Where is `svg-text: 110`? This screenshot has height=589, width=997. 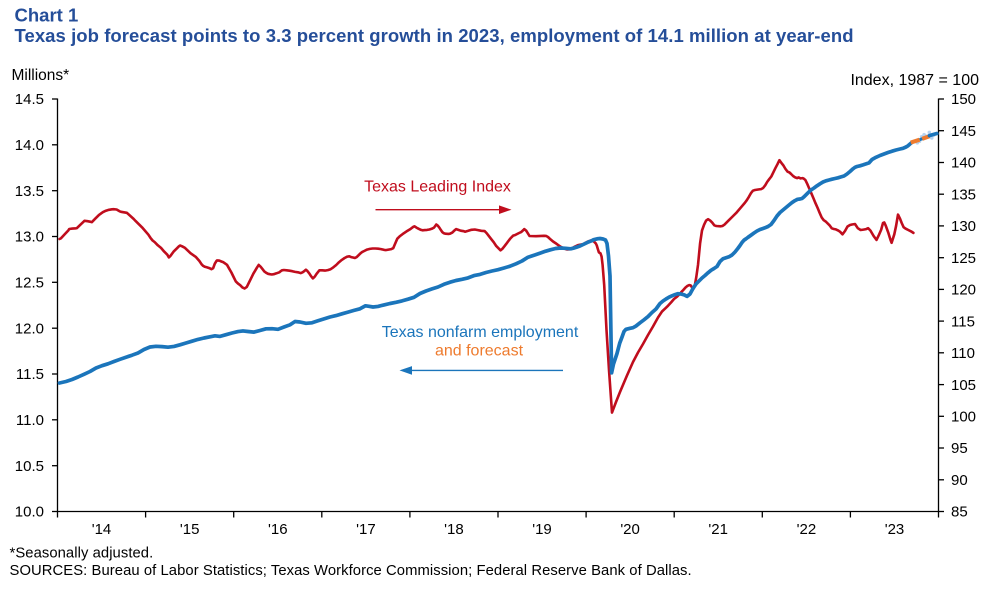
svg-text: 110 is located at coordinates (963, 353).